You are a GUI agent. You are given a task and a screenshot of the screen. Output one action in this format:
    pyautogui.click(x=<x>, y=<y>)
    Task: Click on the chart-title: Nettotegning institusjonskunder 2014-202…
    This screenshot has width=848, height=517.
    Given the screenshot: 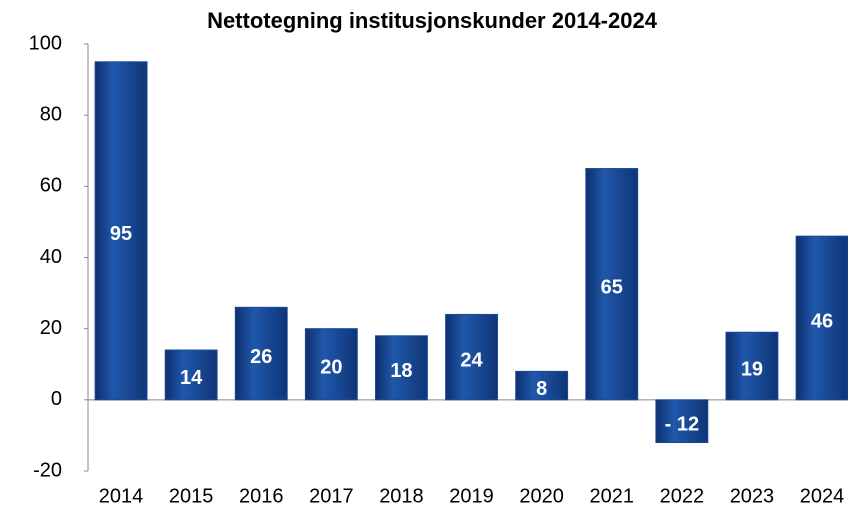 What is the action you would take?
    pyautogui.click(x=432, y=20)
    